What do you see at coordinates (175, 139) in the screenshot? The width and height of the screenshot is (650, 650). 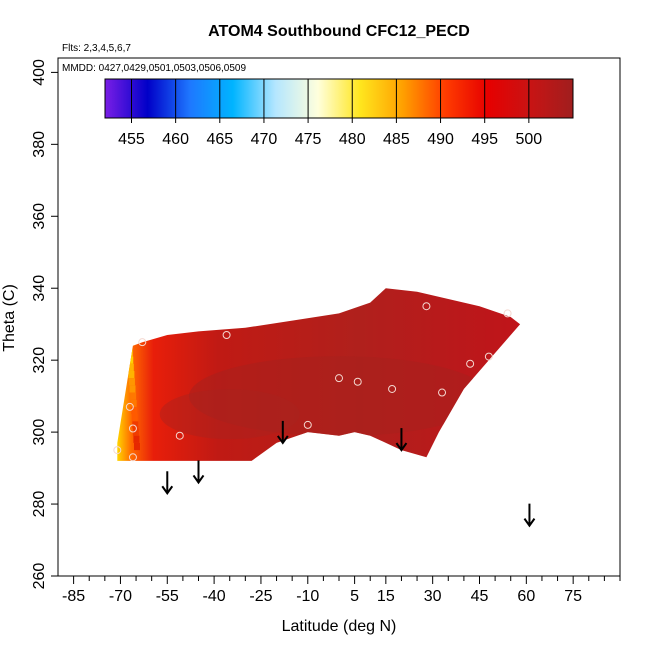 I see `colorbar-tick-label-1: 460` at bounding box center [175, 139].